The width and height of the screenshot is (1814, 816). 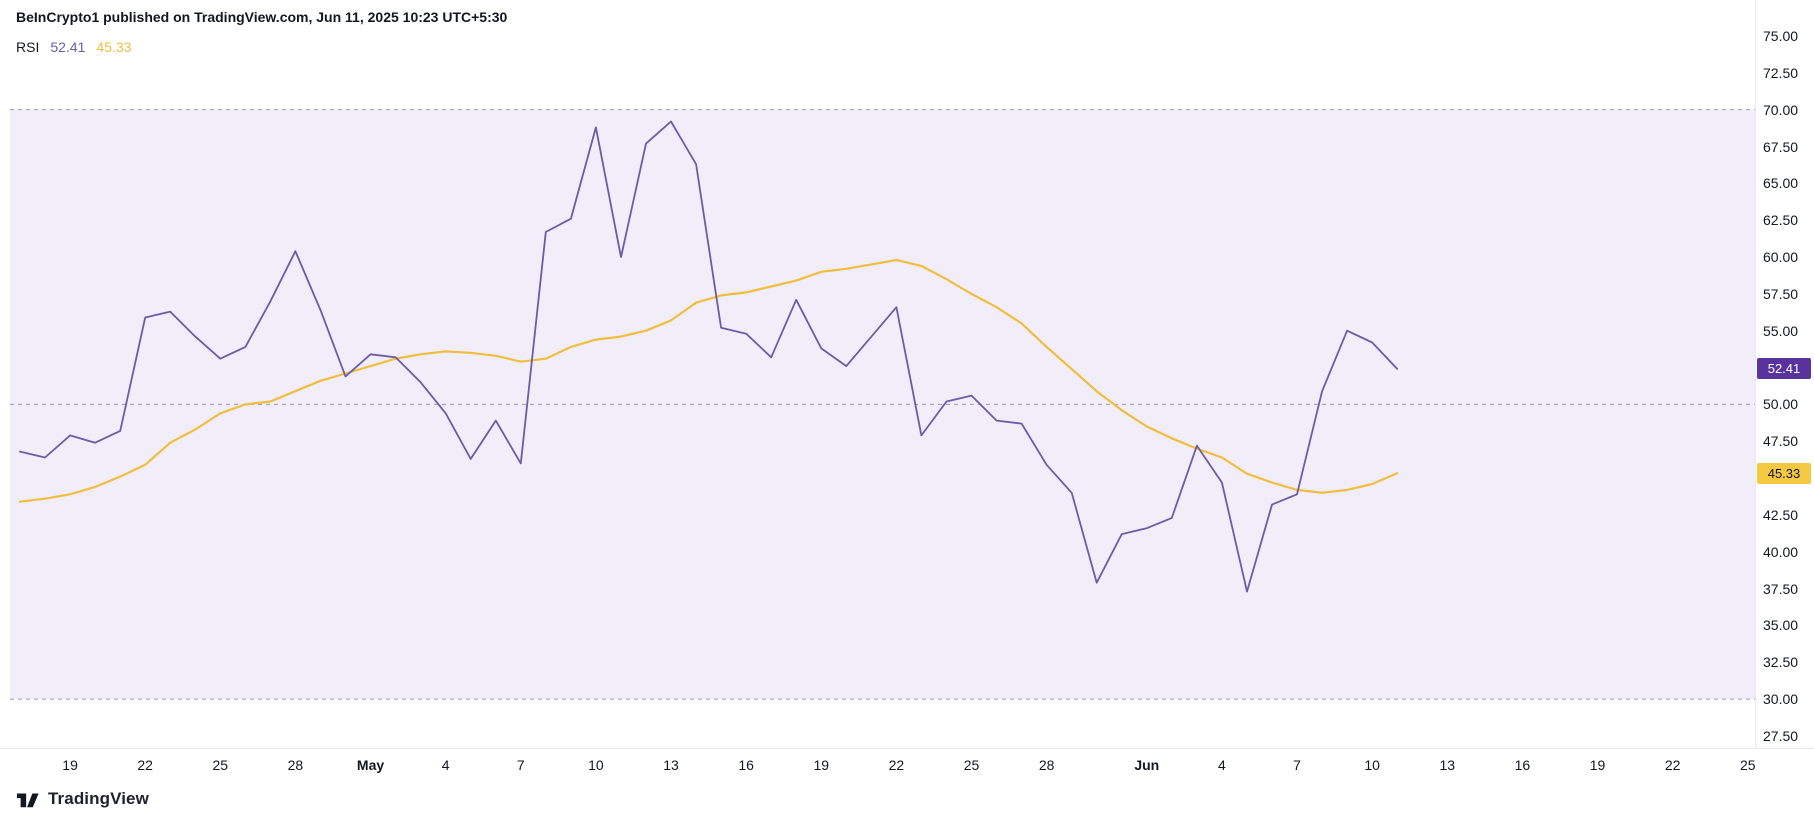 What do you see at coordinates (1781, 662) in the screenshot?
I see `price-axis-label: 32.50` at bounding box center [1781, 662].